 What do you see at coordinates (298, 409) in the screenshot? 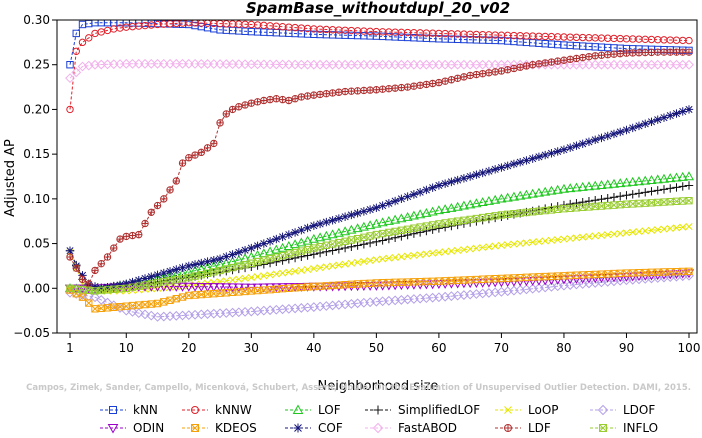
I see `legend-marker-lof` at bounding box center [298, 409].